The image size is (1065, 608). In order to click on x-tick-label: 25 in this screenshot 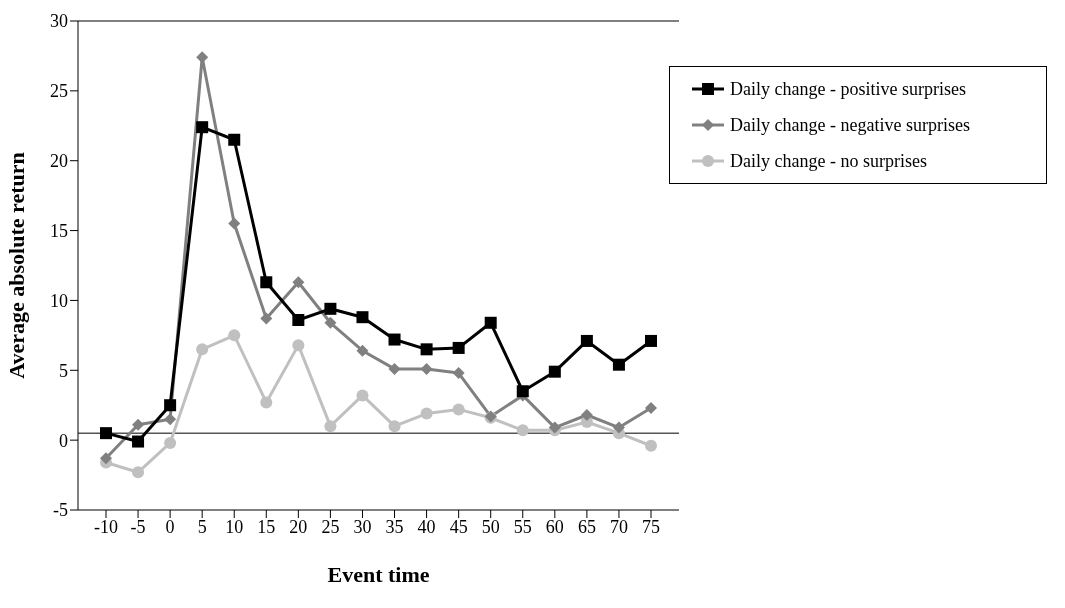, I will do `click(330, 526)`.